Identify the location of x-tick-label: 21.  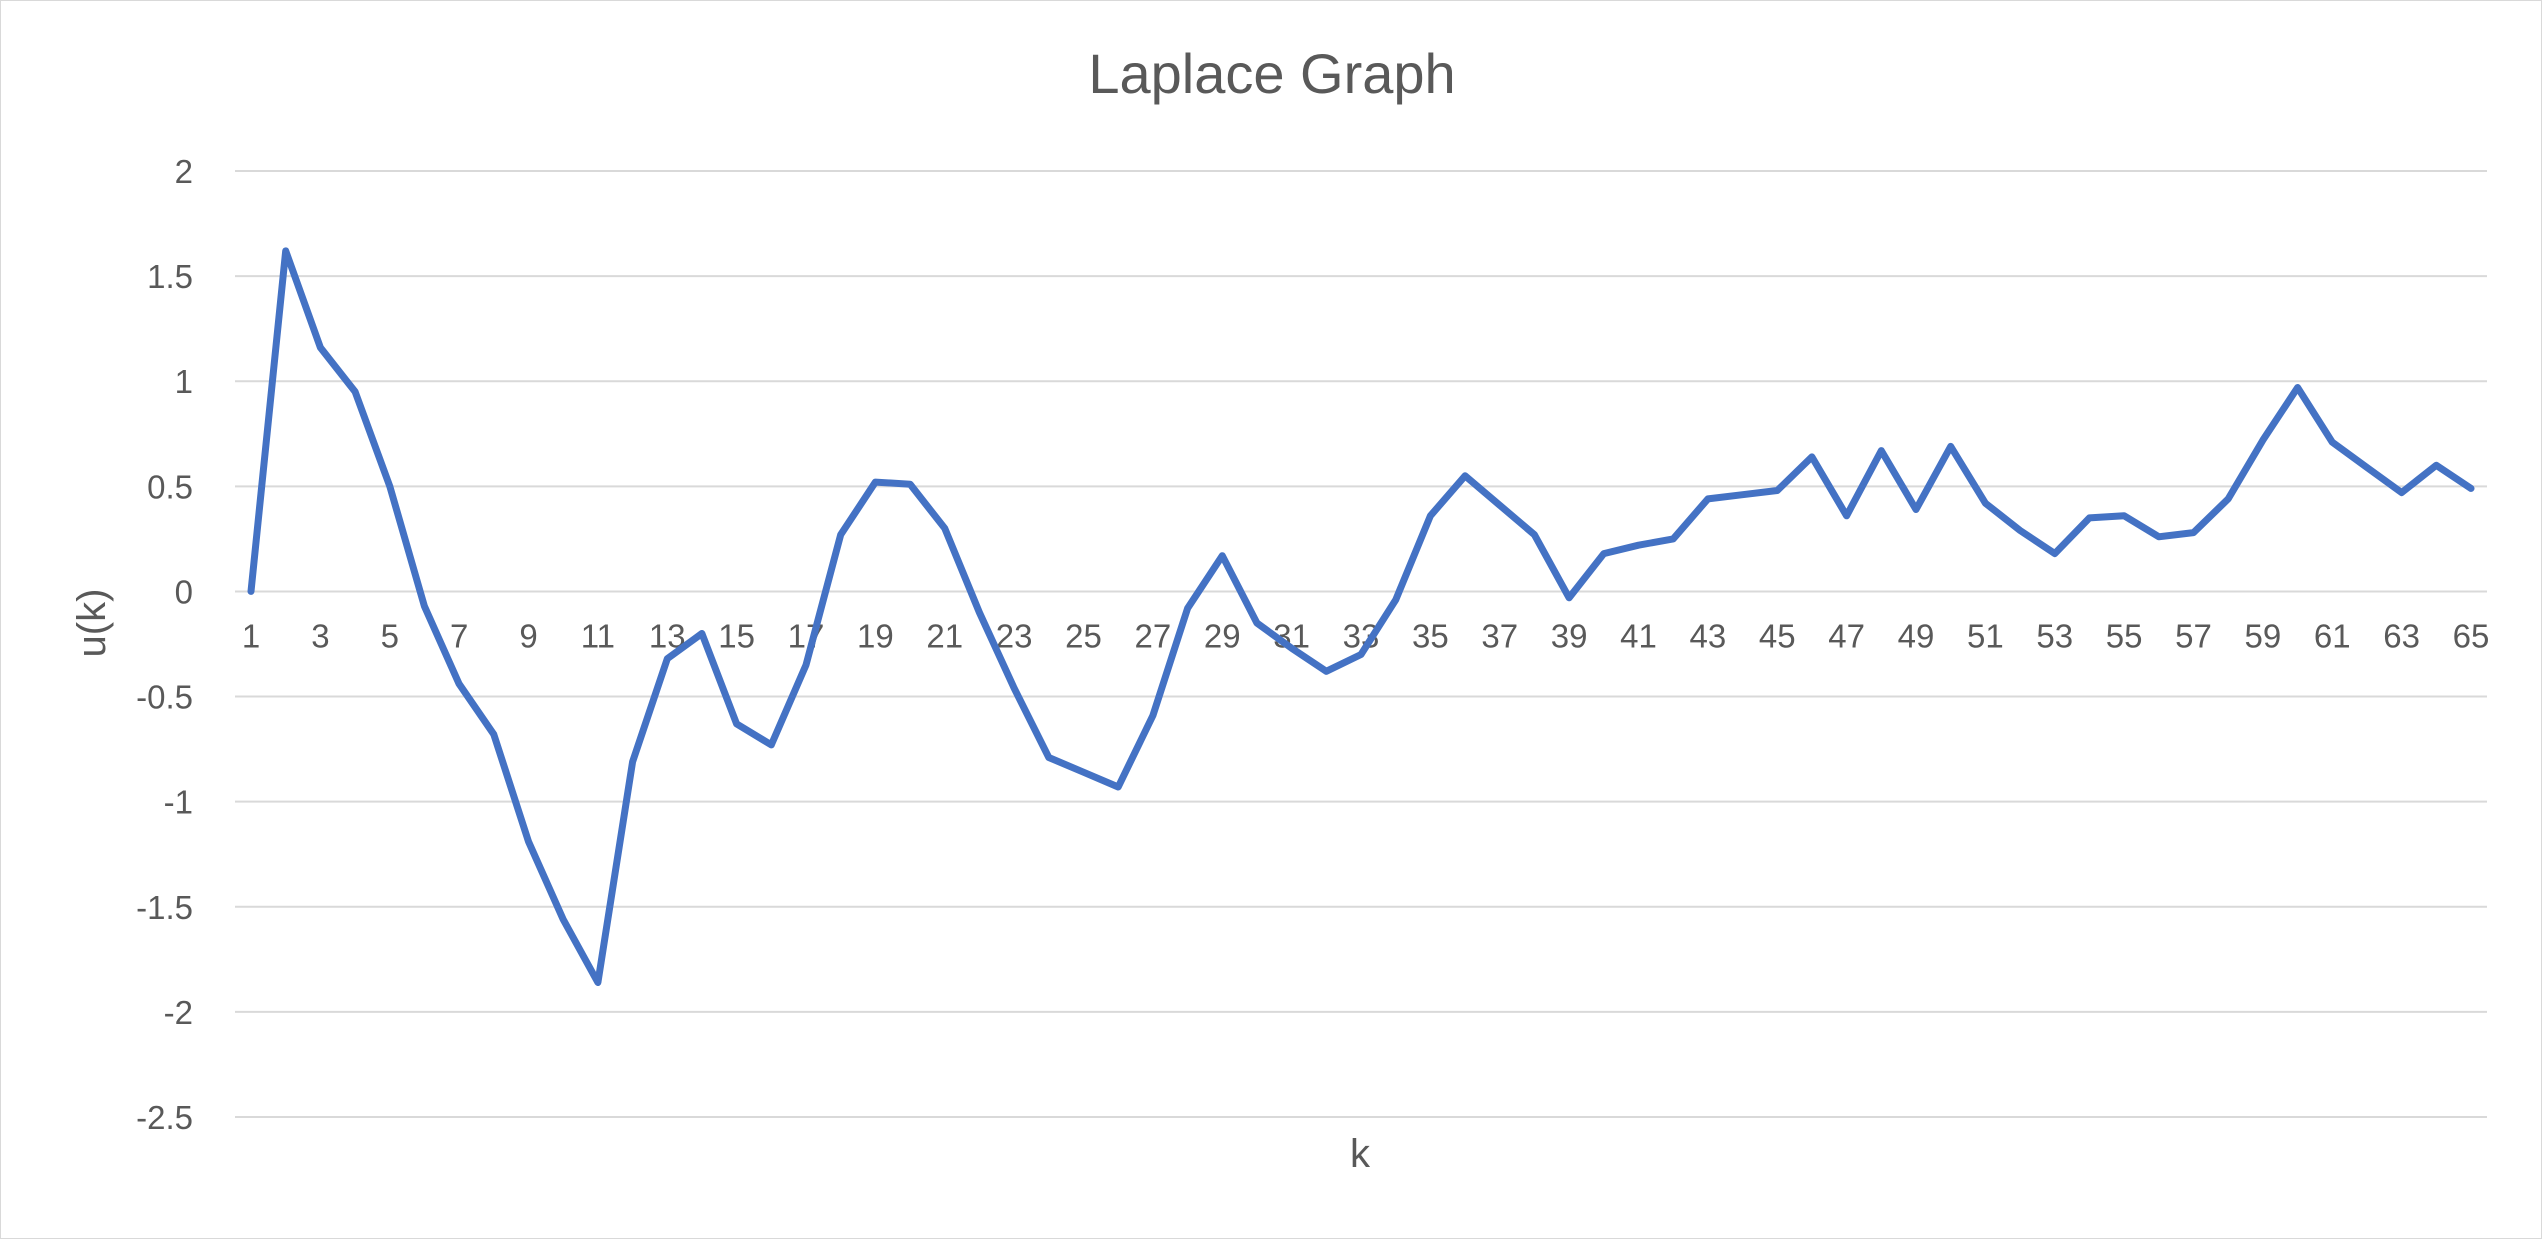
(944, 635).